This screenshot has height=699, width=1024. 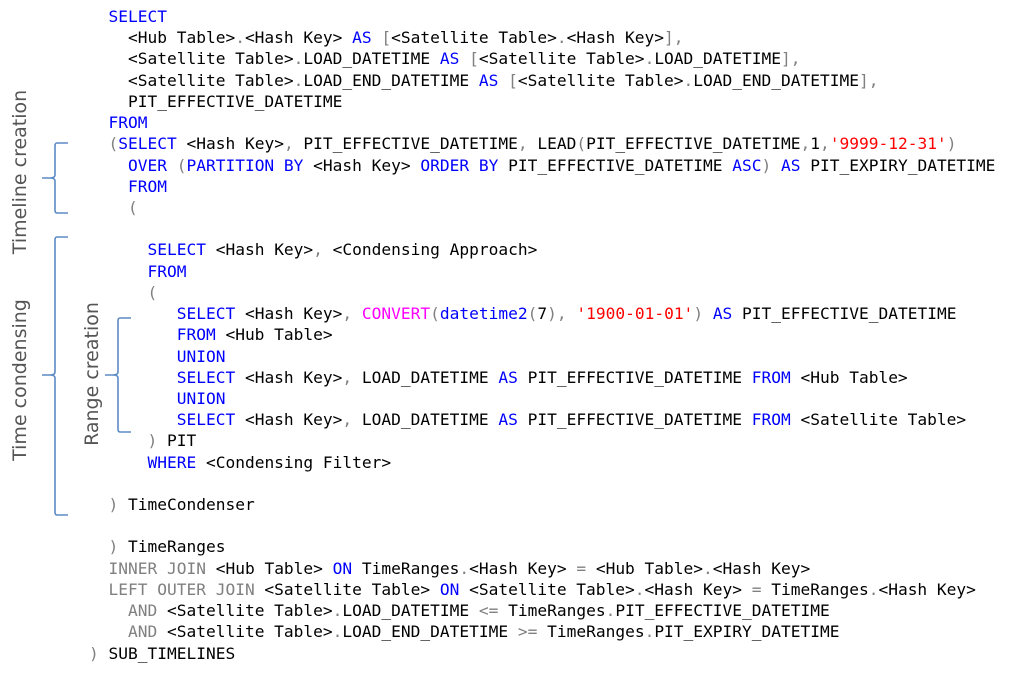 I want to click on sql-text: LOAD_END_DATETIME, so click(x=391, y=80).